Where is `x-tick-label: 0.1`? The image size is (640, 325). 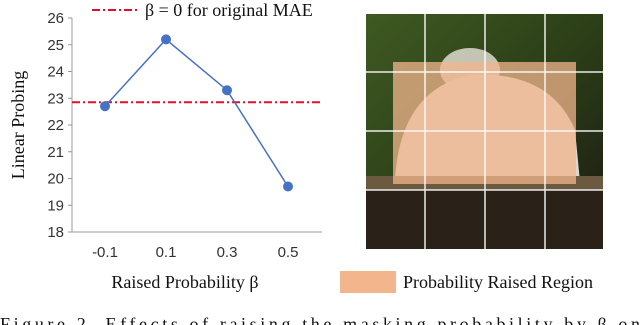 x-tick-label: 0.1 is located at coordinates (166, 252).